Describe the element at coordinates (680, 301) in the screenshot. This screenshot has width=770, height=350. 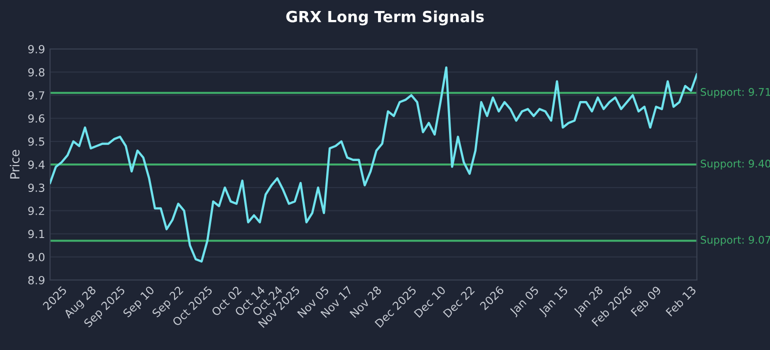
I see `x-tick-label: Feb 13` at that location.